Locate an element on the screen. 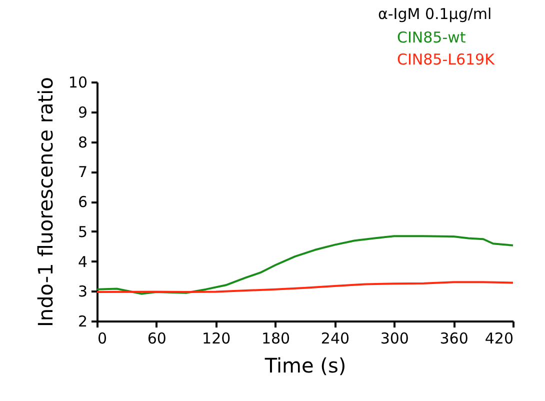 Image resolution: width=545 pixels, height=401 pixels. x-tick-label: 420 is located at coordinates (499, 339).